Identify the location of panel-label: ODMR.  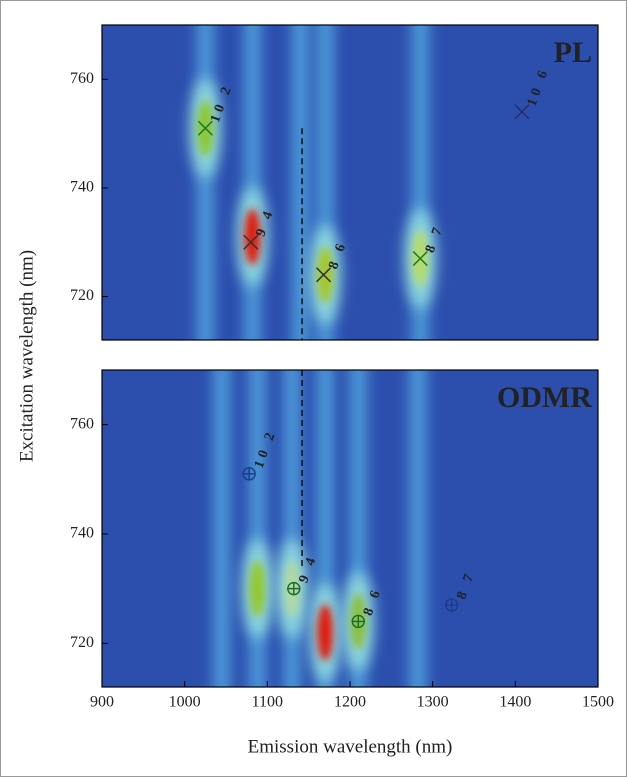
(544, 397).